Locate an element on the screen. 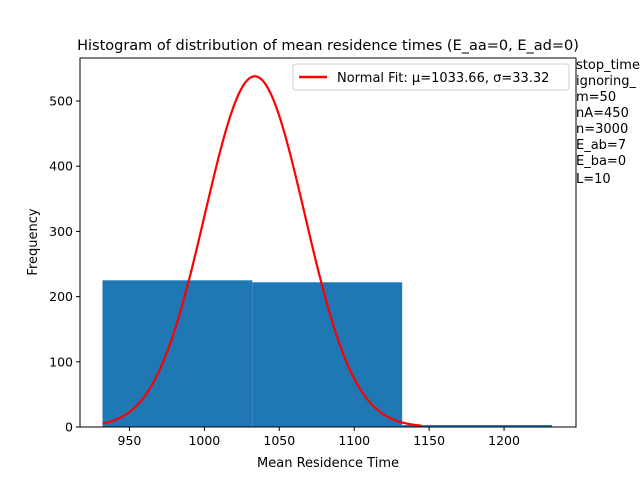  legend: Normal Fit: μ=1033.66, σ=33.32 is located at coordinates (431, 77).